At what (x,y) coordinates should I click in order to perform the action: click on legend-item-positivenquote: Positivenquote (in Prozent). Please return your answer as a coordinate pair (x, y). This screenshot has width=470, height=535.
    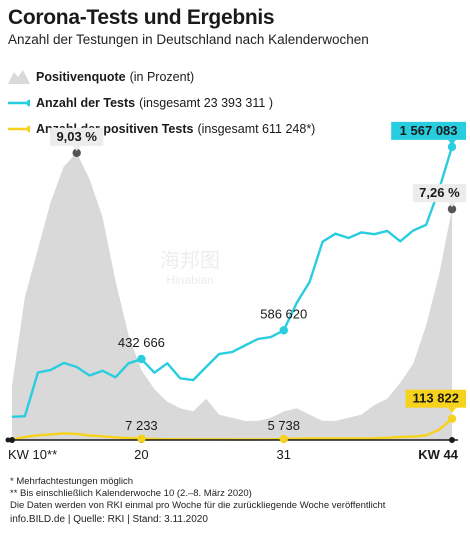
    Looking at the image, I should click on (101, 77).